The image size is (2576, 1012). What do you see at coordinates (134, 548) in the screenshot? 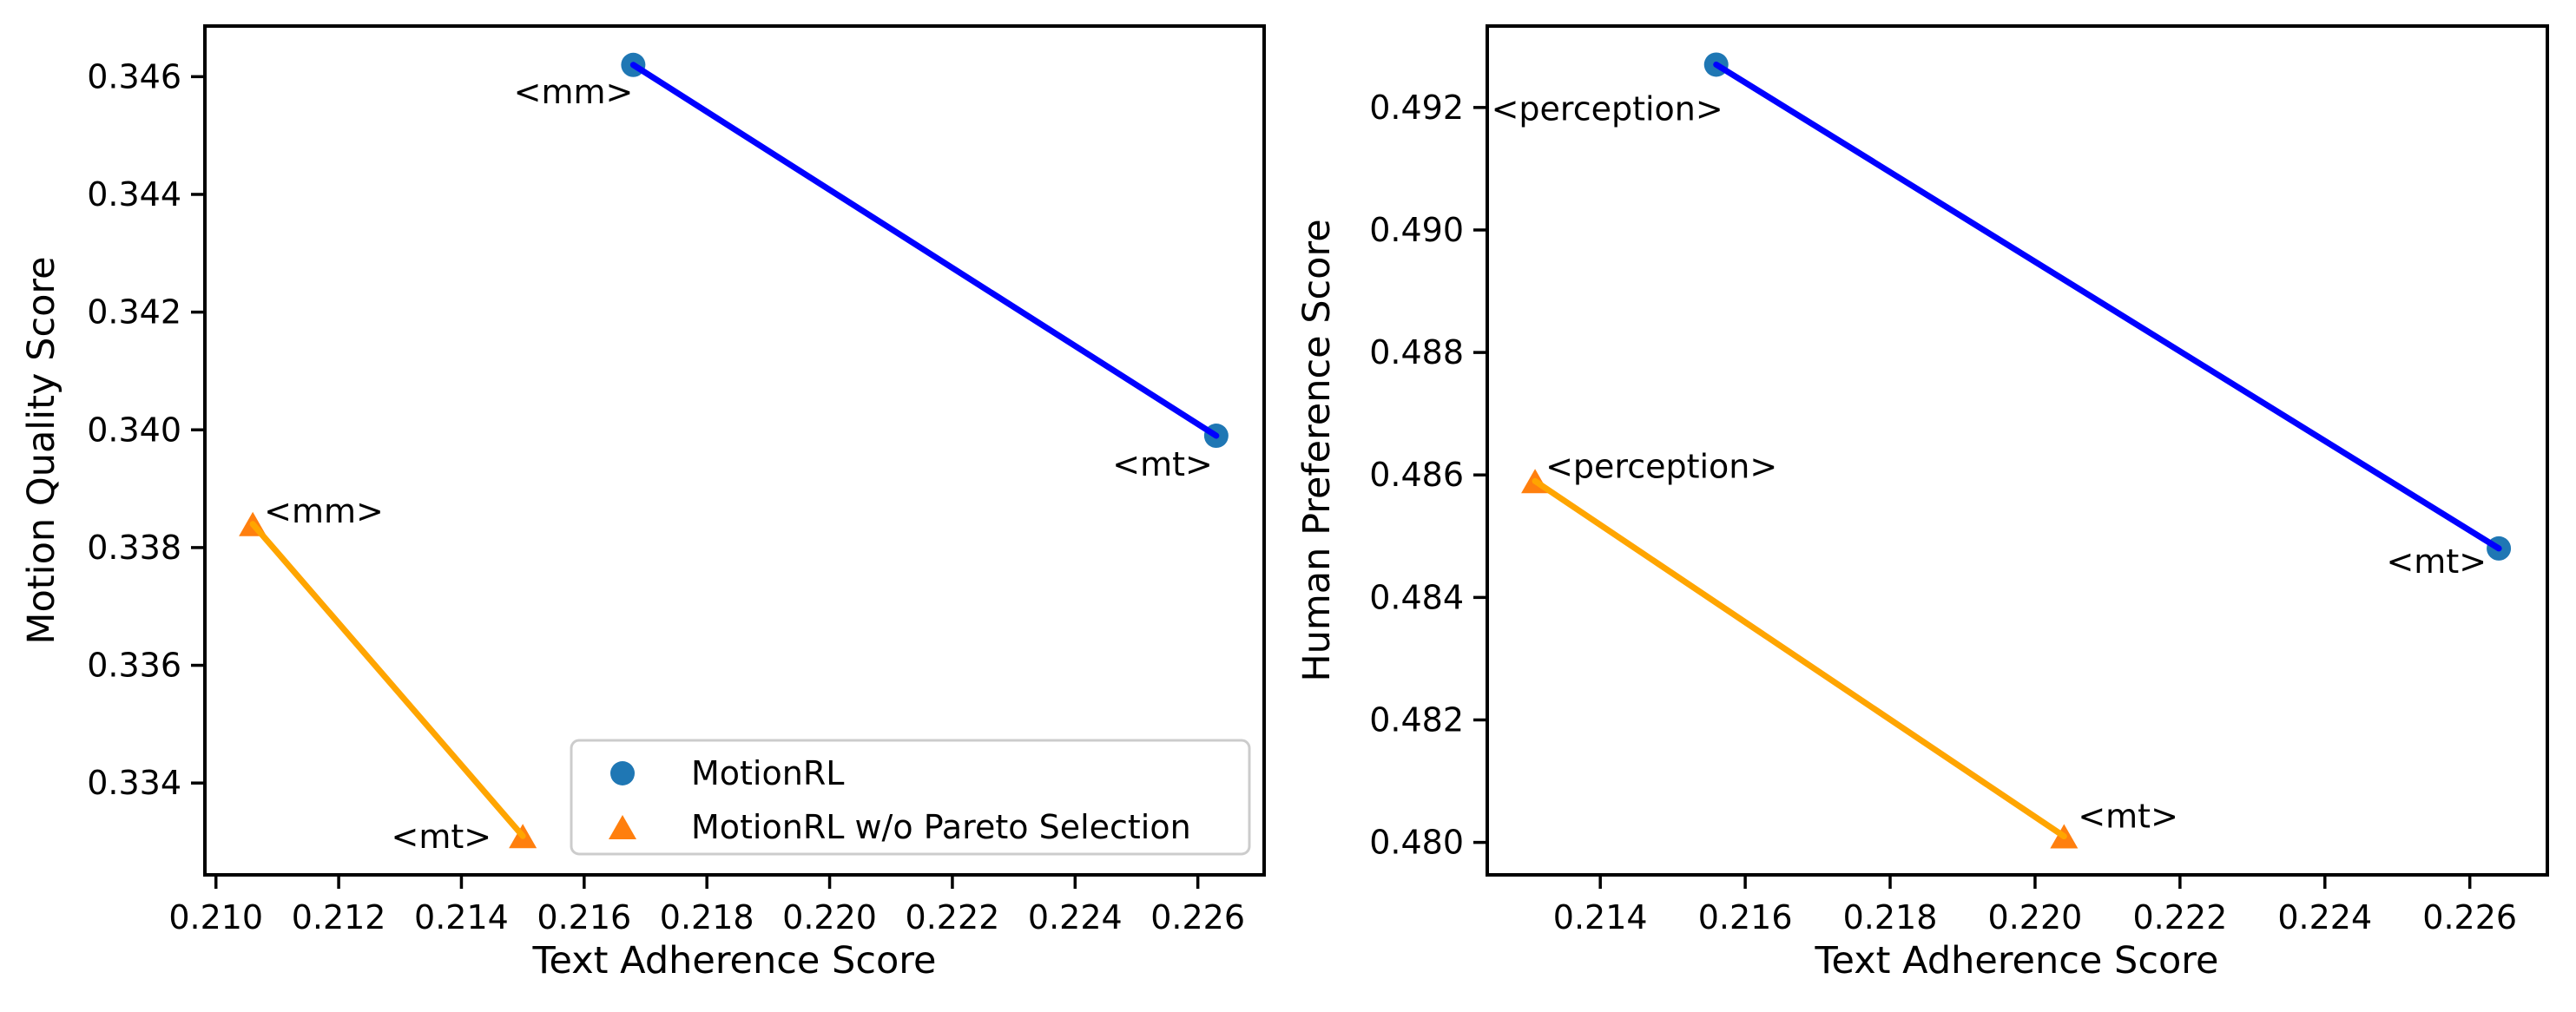
I see `y-tick-label: 0.338` at bounding box center [134, 548].